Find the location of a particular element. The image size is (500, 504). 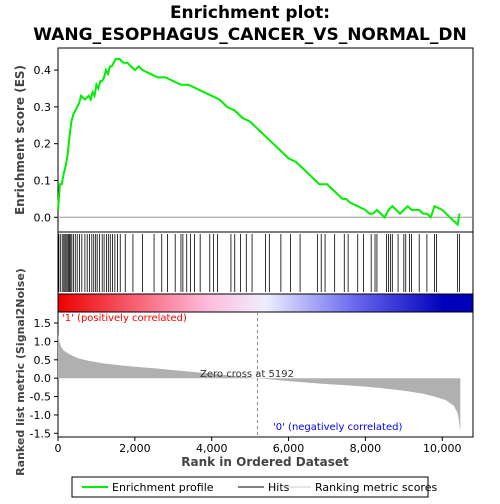

x-tick-label: 10,000 is located at coordinates (442, 448).